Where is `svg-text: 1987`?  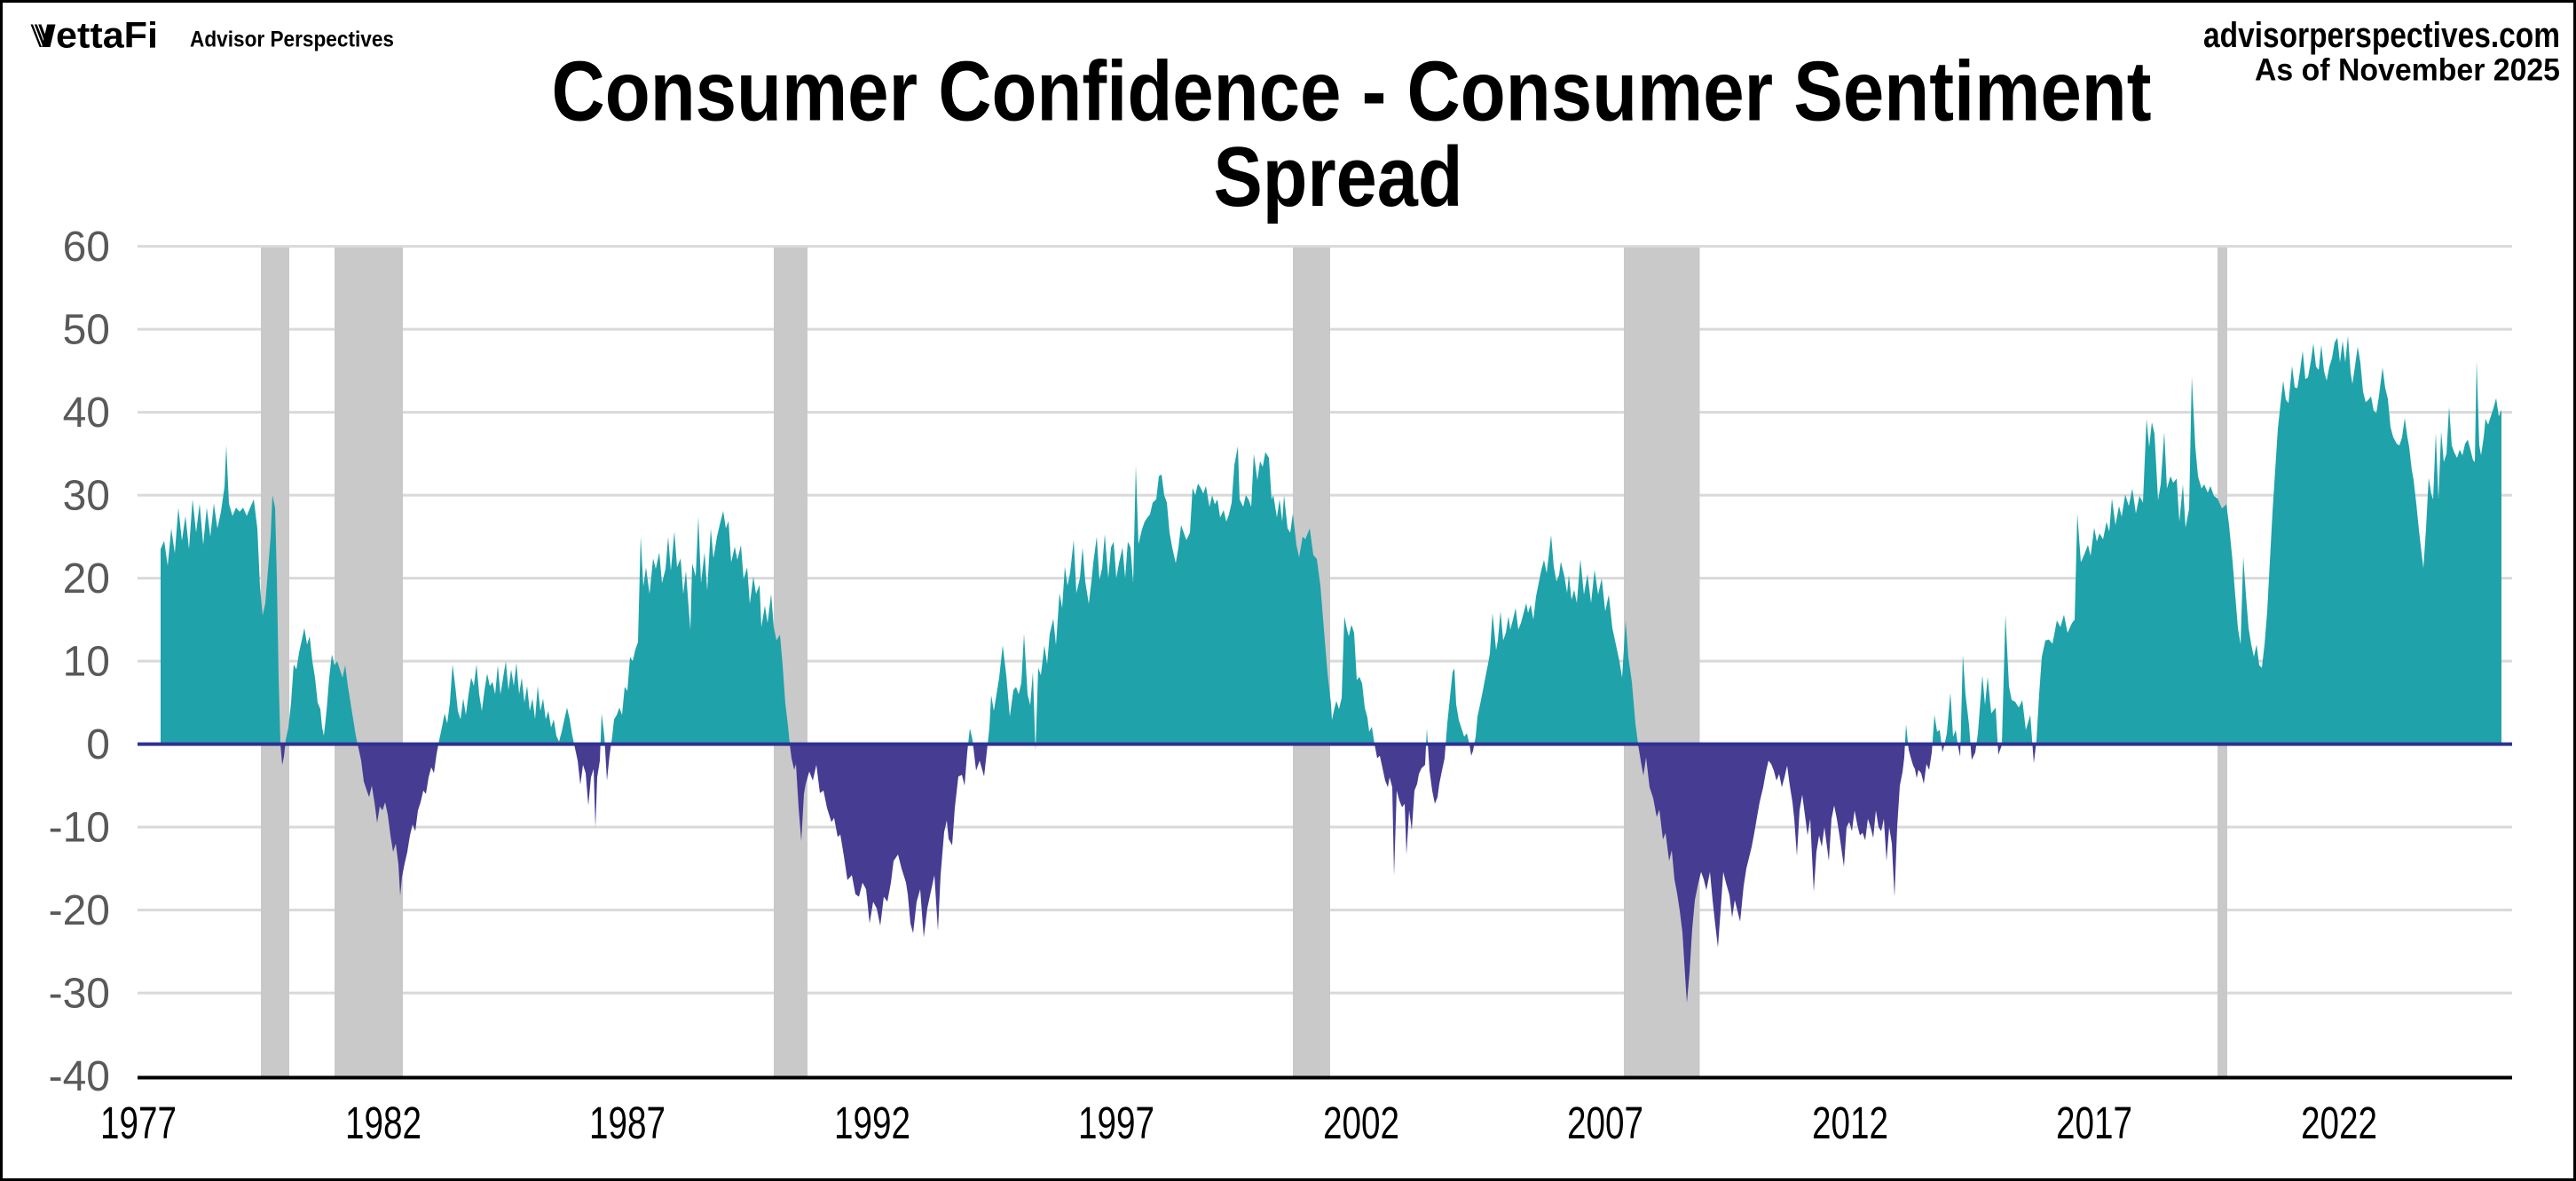 svg-text: 1987 is located at coordinates (628, 1123).